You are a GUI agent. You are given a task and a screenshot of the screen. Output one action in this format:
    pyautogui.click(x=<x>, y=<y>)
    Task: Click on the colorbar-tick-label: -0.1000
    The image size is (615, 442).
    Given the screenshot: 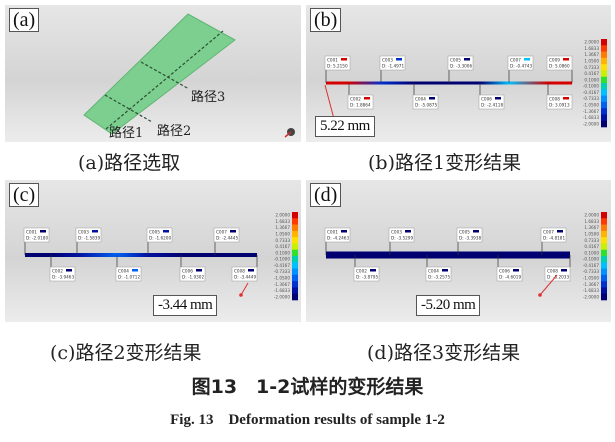 What is the action you would take?
    pyautogui.click(x=282, y=259)
    